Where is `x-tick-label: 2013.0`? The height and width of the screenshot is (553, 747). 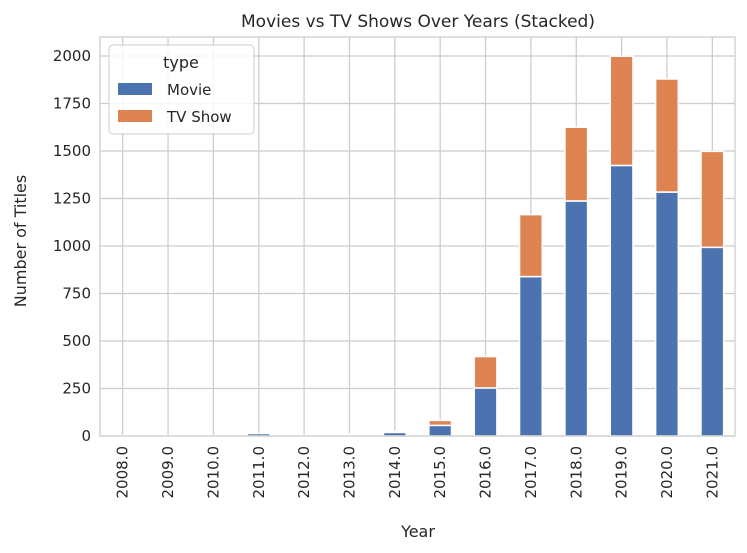
x-tick-label: 2013.0 is located at coordinates (349, 472).